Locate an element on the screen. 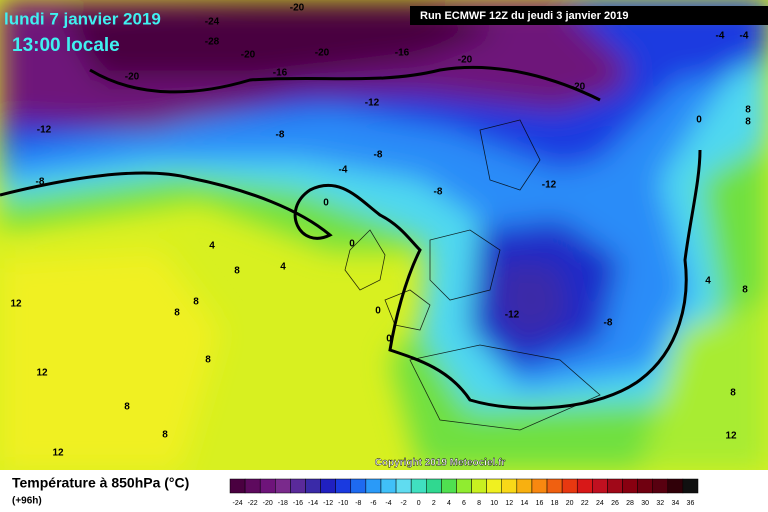  scale-label: 2 is located at coordinates (434, 503).